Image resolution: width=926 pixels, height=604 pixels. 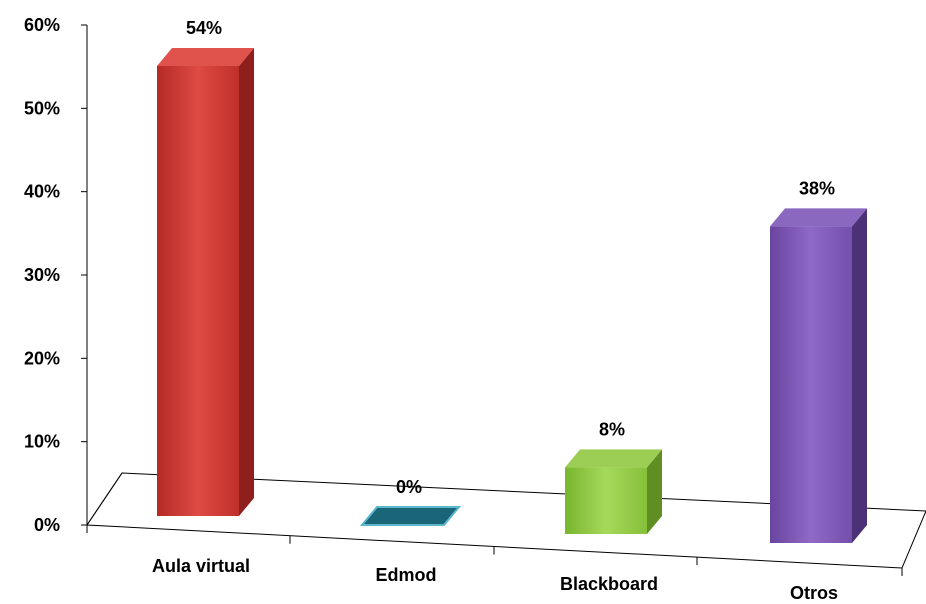 What do you see at coordinates (612, 429) in the screenshot?
I see `data-label-blackboard: 8%` at bounding box center [612, 429].